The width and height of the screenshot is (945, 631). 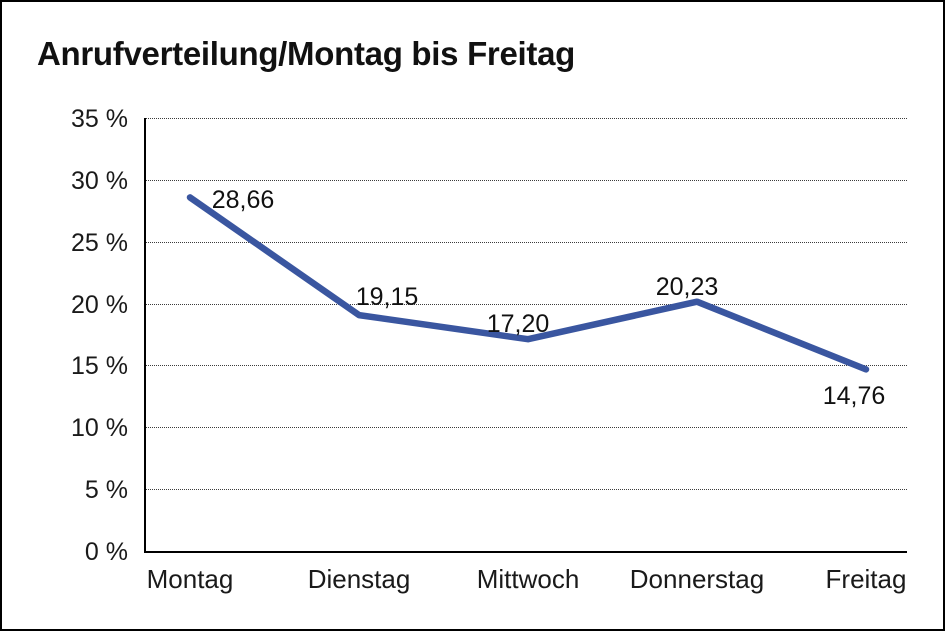 I want to click on x-axis-label: Freitag, so click(x=866, y=579).